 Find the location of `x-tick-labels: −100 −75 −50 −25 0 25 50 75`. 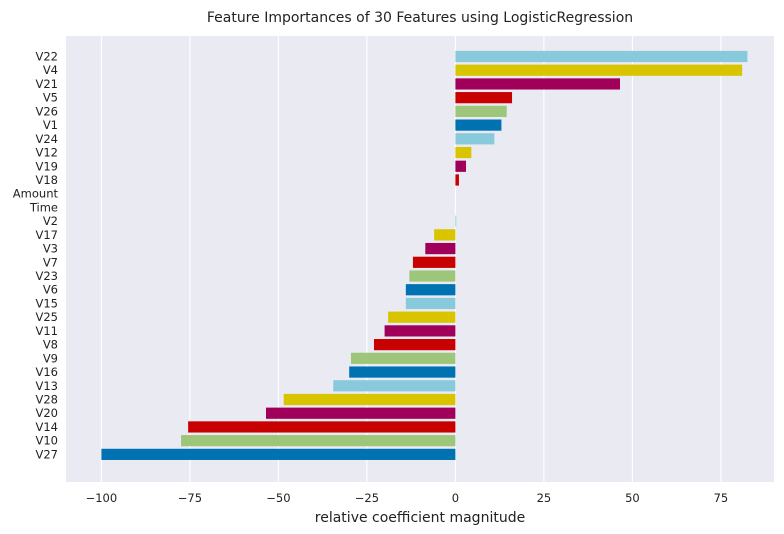

x-tick-labels: −100 −75 −50 −25 0 25 50 75 is located at coordinates (407, 498).